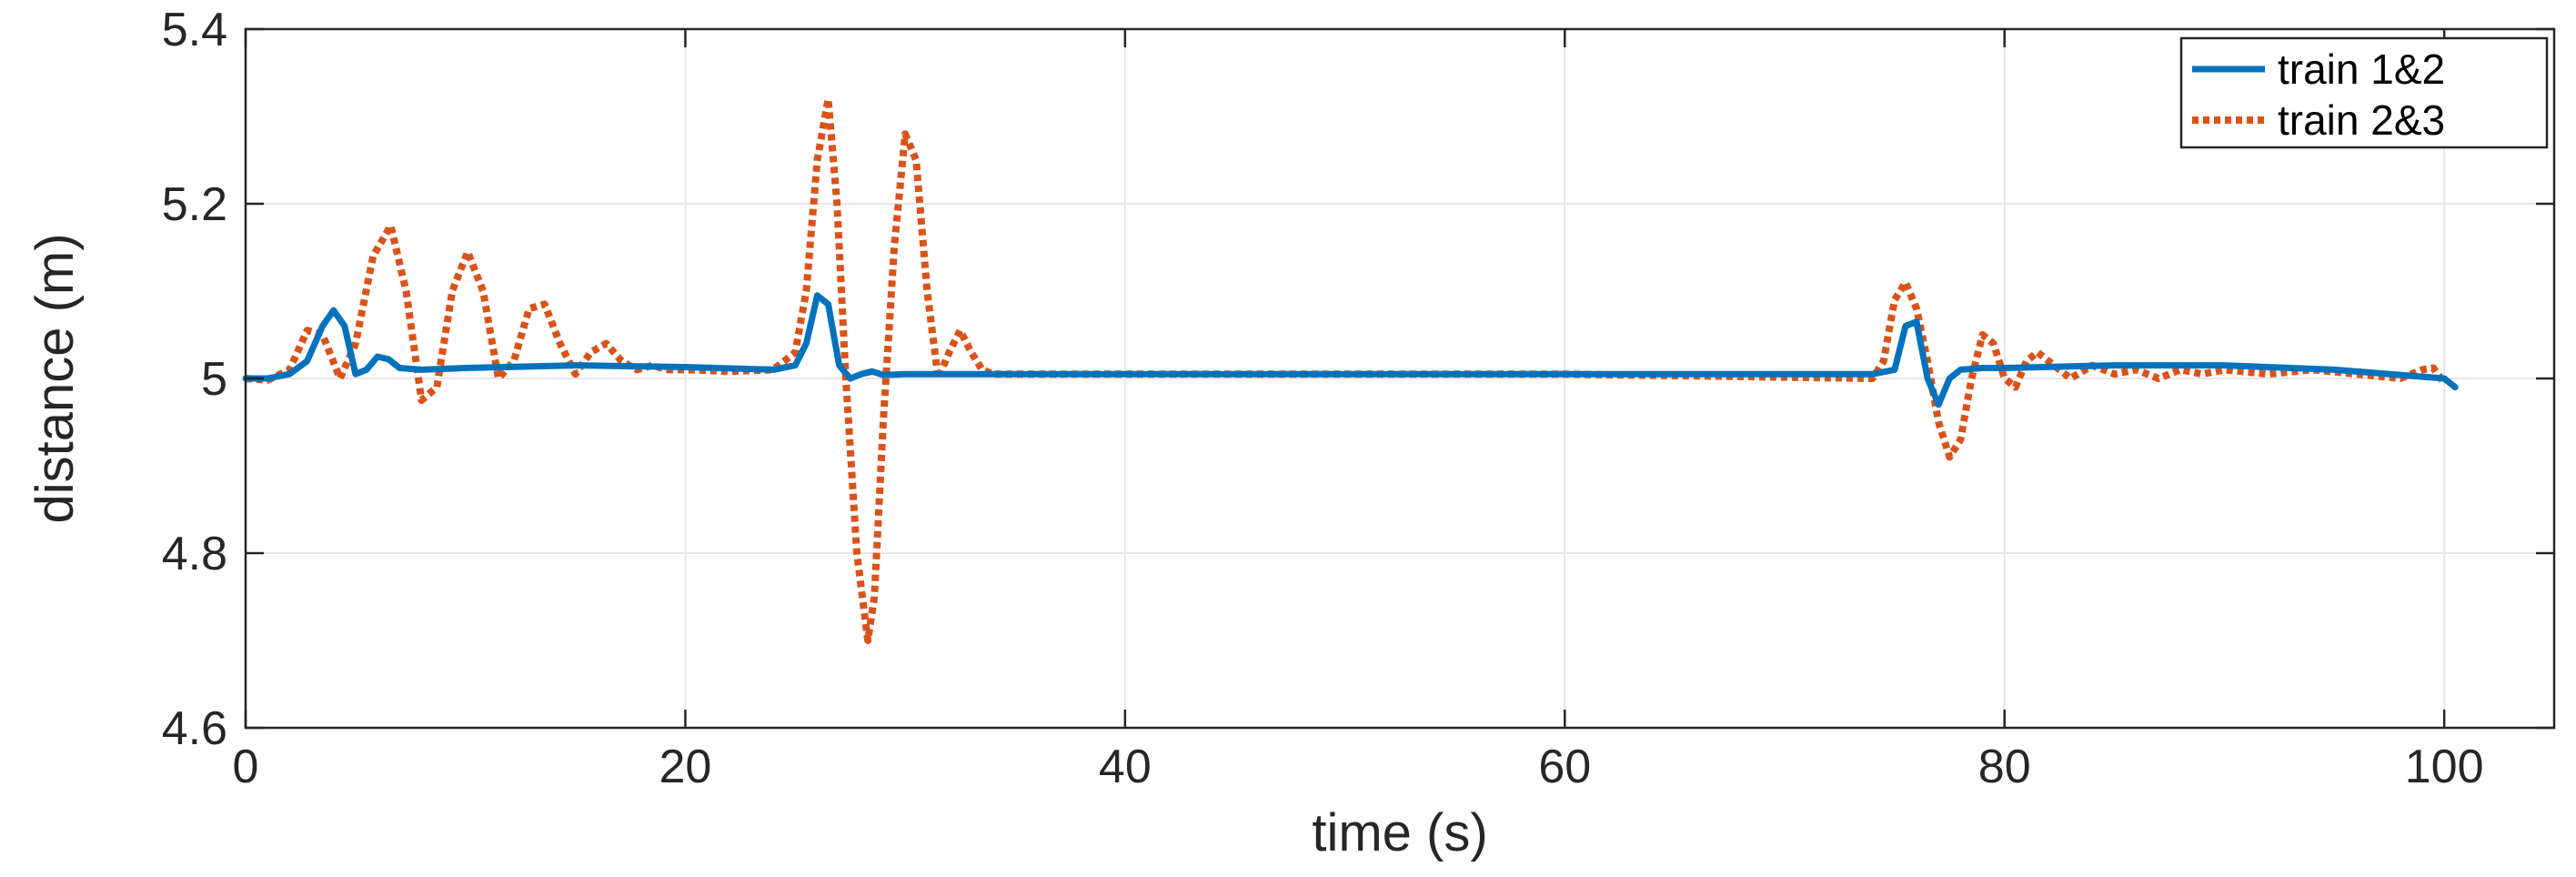 This screenshot has width=2576, height=877. What do you see at coordinates (2361, 69) in the screenshot?
I see `legend-label-train-1-2: train 1&2` at bounding box center [2361, 69].